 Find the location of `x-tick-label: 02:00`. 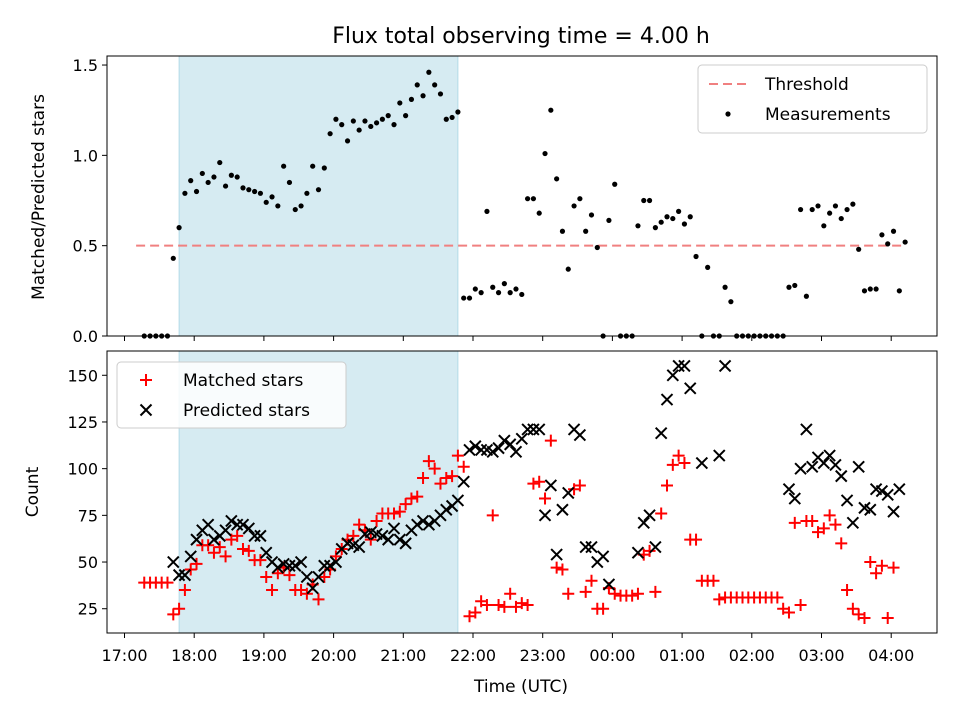

x-tick-label: 02:00 is located at coordinates (752, 655).